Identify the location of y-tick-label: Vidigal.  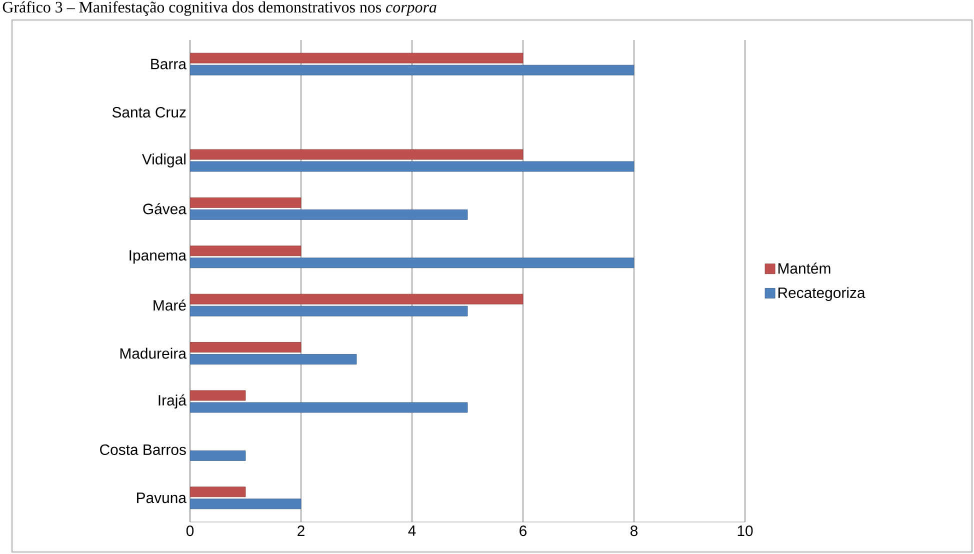
(164, 161).